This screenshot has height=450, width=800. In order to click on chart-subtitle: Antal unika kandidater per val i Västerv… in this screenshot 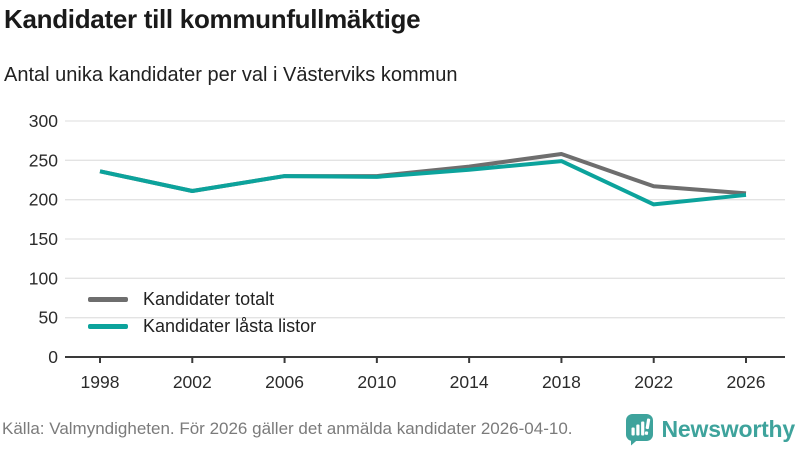, I will do `click(231, 75)`.